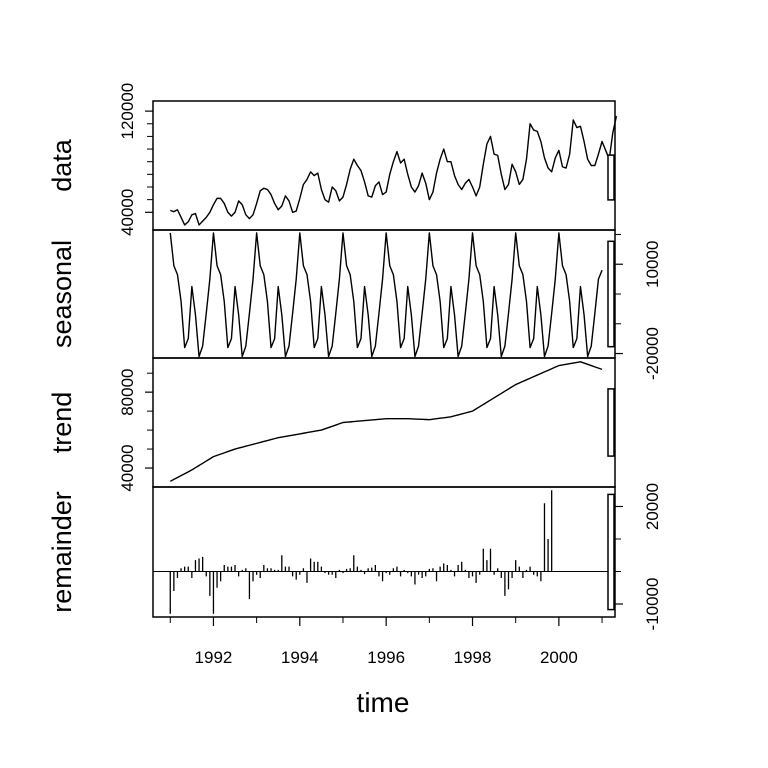 Image resolution: width=768 pixels, height=768 pixels. What do you see at coordinates (384, 552) in the screenshot?
I see `panel-frame-remainder` at bounding box center [384, 552].